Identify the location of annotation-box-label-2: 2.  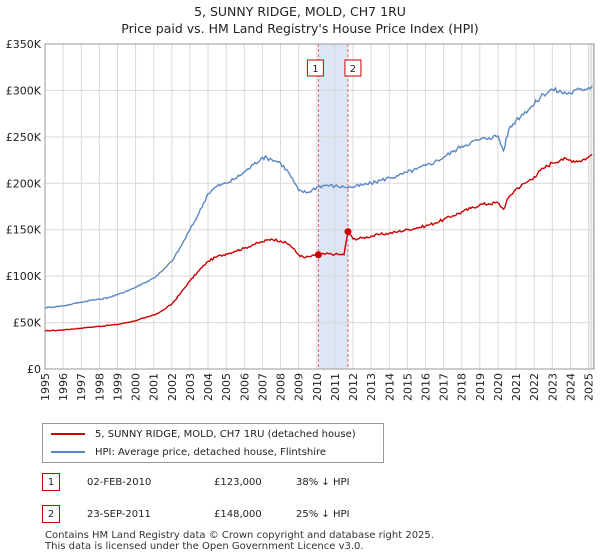
(353, 69).